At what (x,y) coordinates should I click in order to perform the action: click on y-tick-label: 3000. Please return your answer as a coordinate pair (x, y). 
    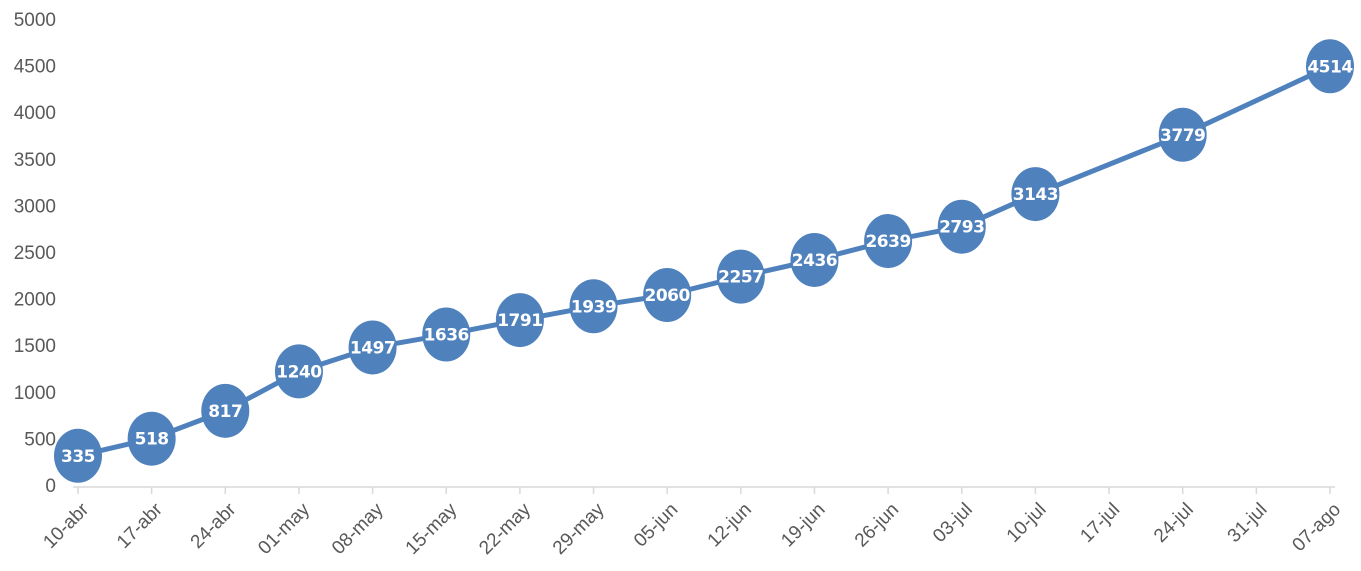
    Looking at the image, I should click on (35, 206).